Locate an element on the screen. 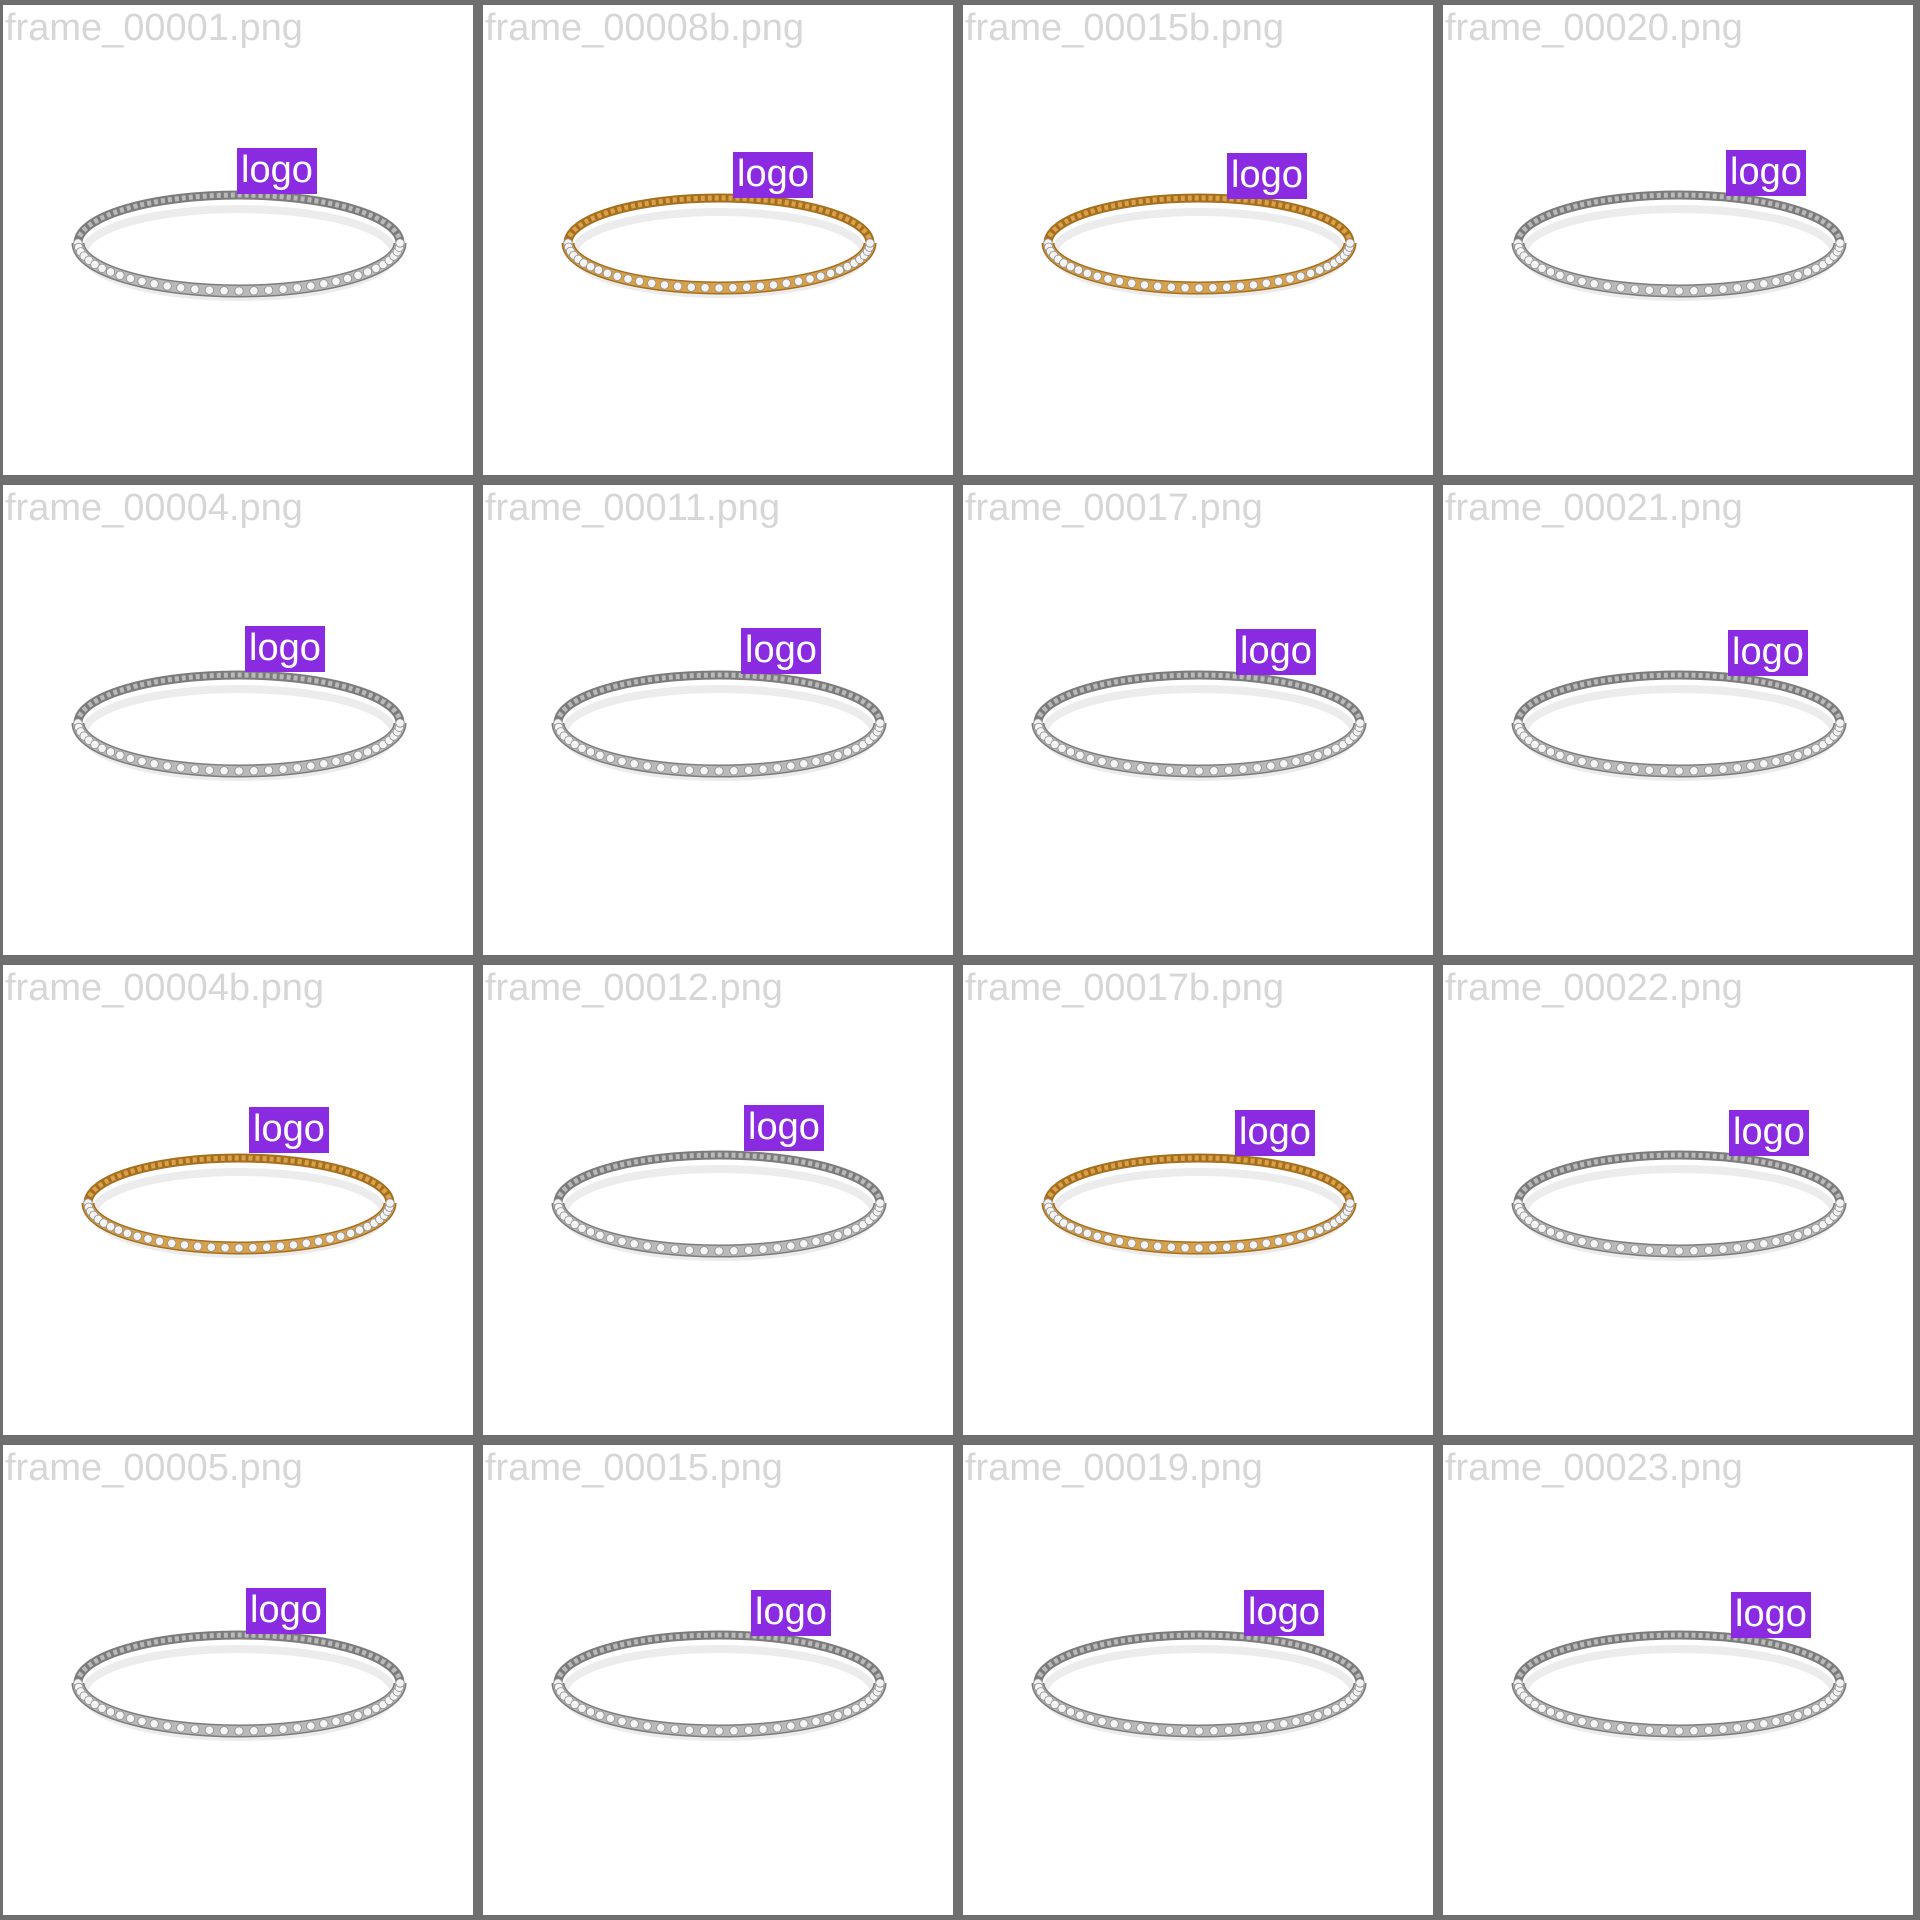  bracelet-image is located at coordinates (1199, 245).